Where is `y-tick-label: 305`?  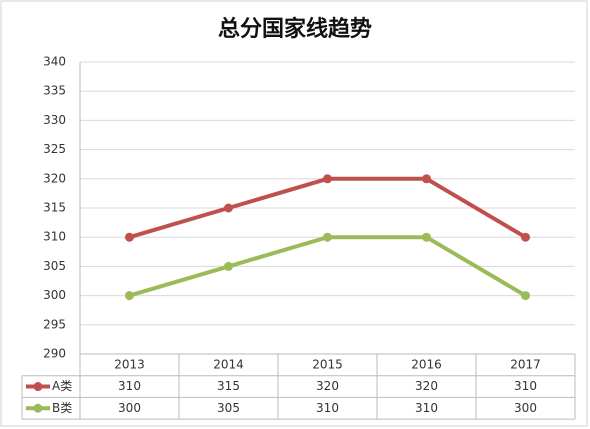
y-tick-label: 305 is located at coordinates (54, 266).